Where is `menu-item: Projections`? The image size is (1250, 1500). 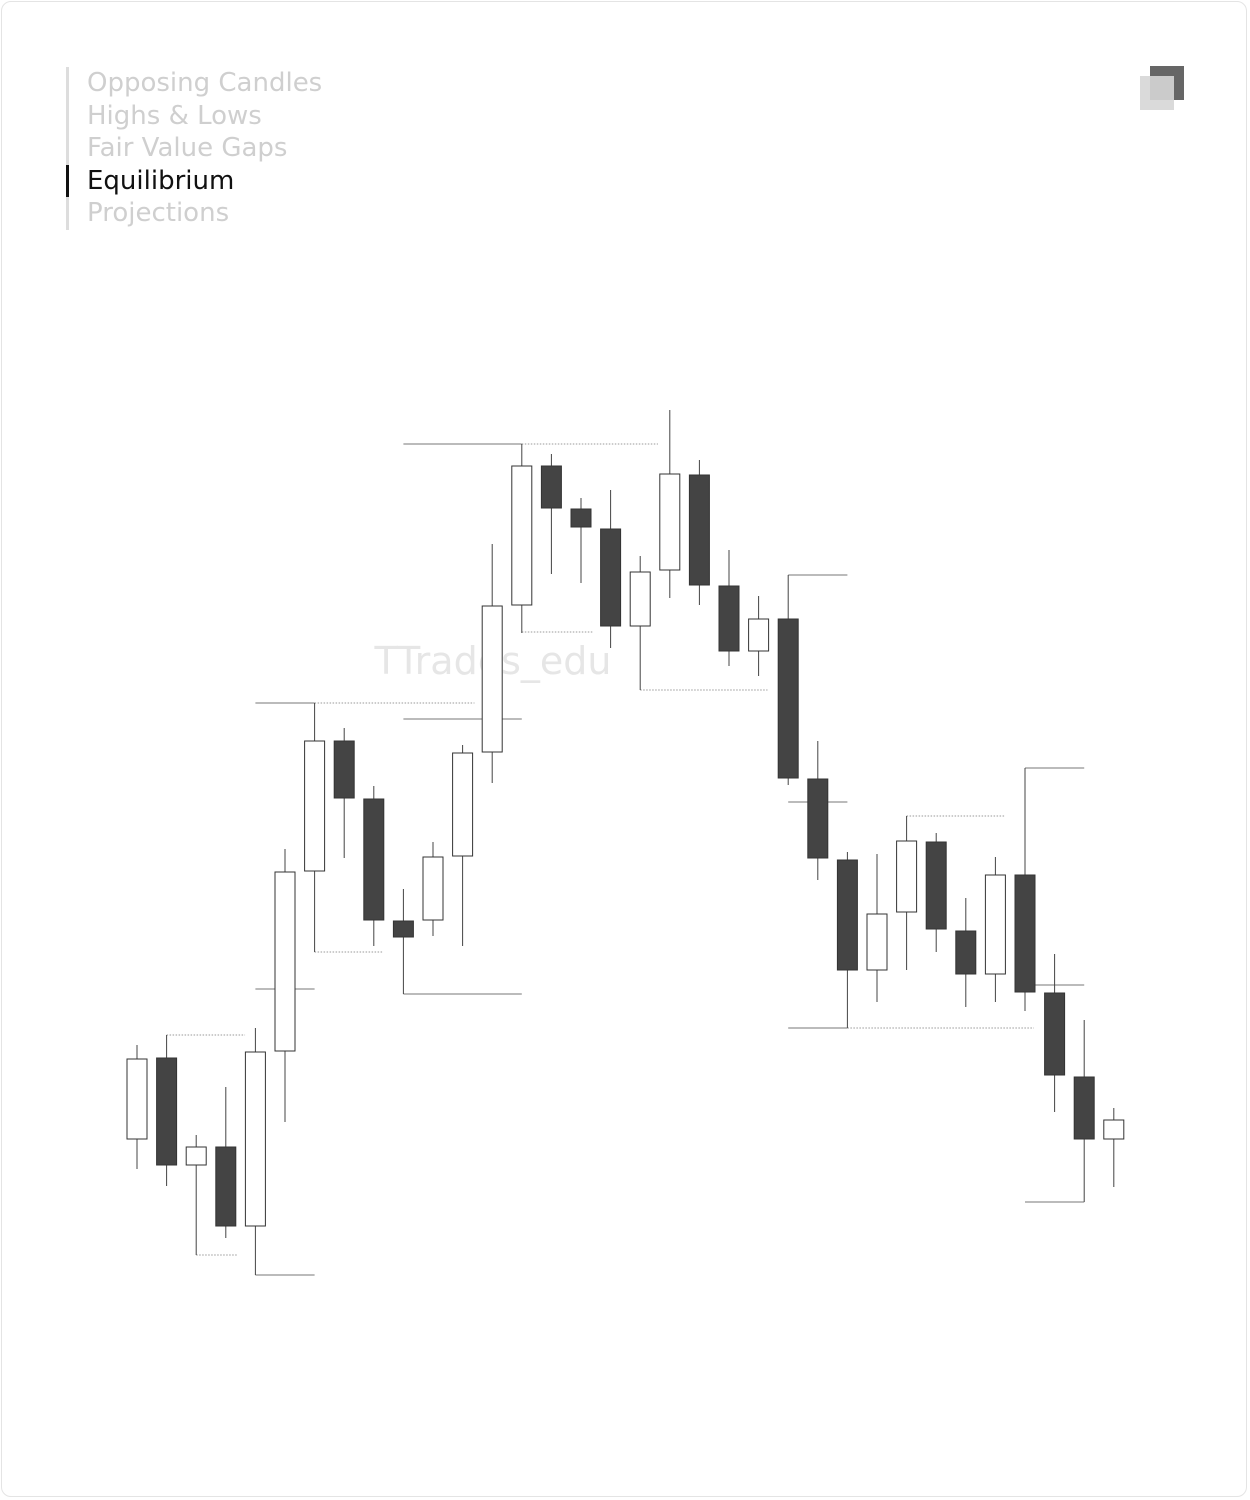 menu-item: Projections is located at coordinates (158, 213).